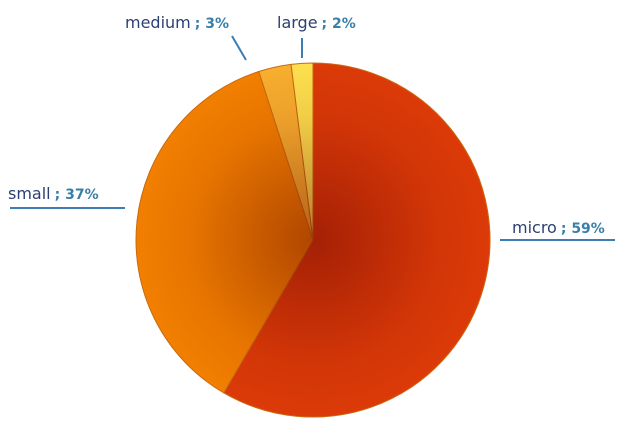 This screenshot has width=625, height=421. I want to click on category-label: medium, so click(158, 22).